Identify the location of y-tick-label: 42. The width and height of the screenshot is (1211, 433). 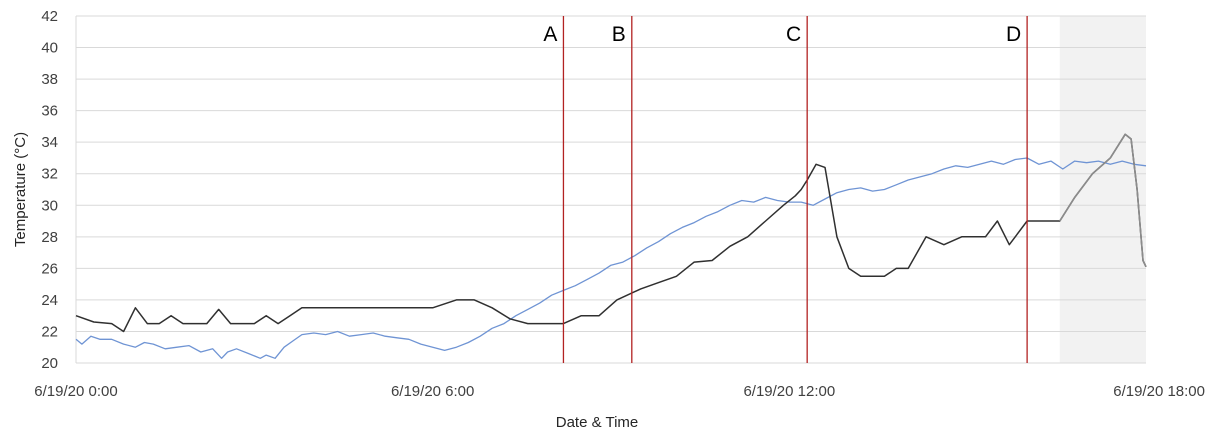
(49, 16).